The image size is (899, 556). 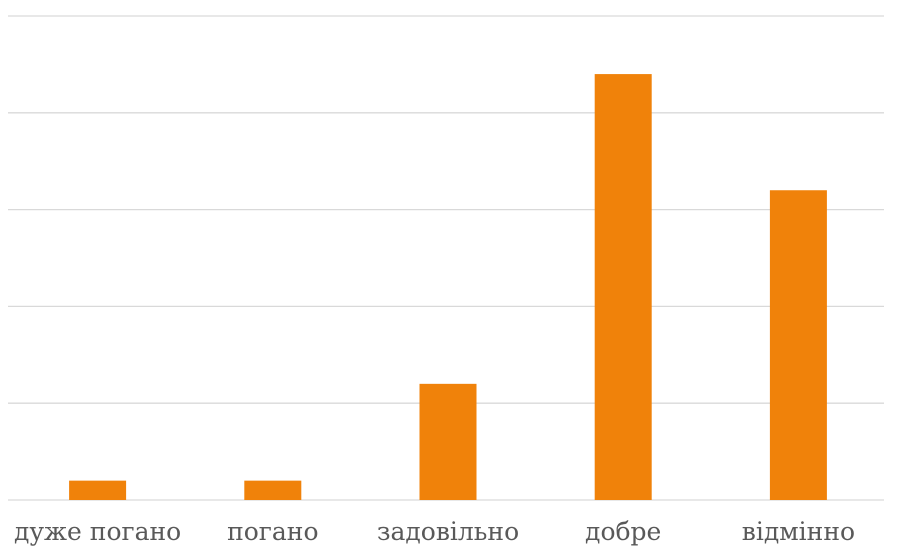 What do you see at coordinates (798, 531) in the screenshot?
I see `x-tick-label-4: відмінно` at bounding box center [798, 531].